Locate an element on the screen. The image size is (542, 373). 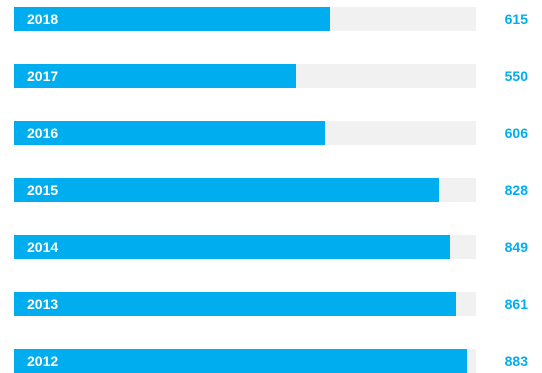
bar-row-2018: 2018 615 is located at coordinates (278, 19).